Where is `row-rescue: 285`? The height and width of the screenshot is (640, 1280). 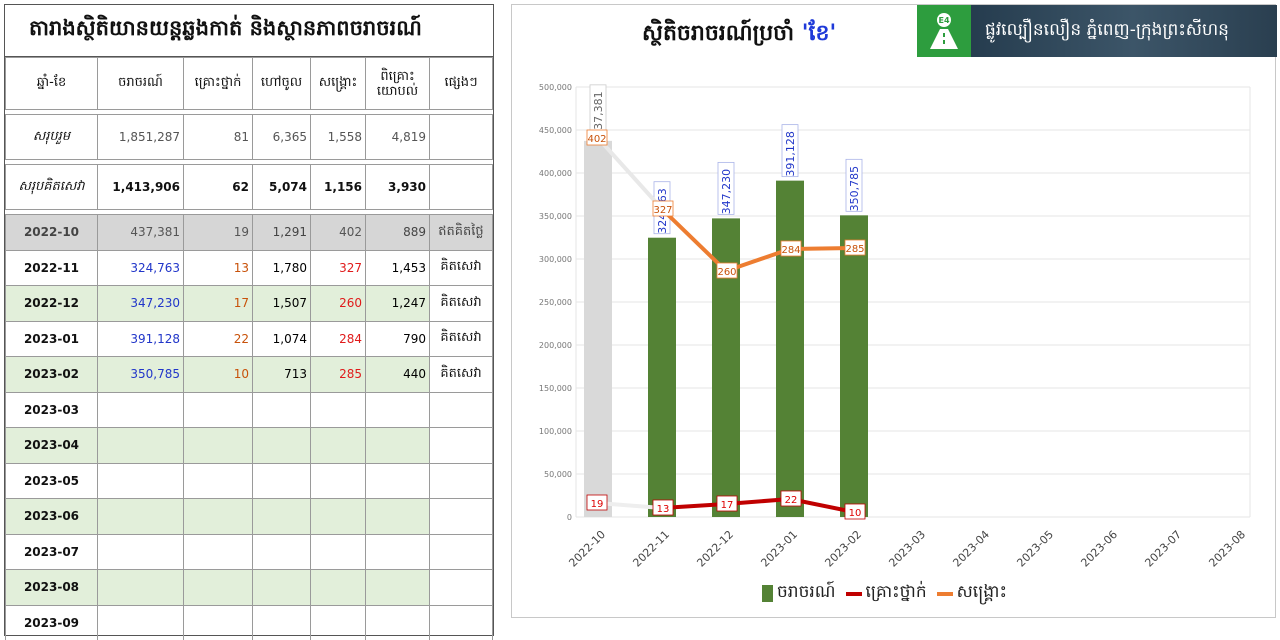
row-rescue: 285 is located at coordinates (338, 374).